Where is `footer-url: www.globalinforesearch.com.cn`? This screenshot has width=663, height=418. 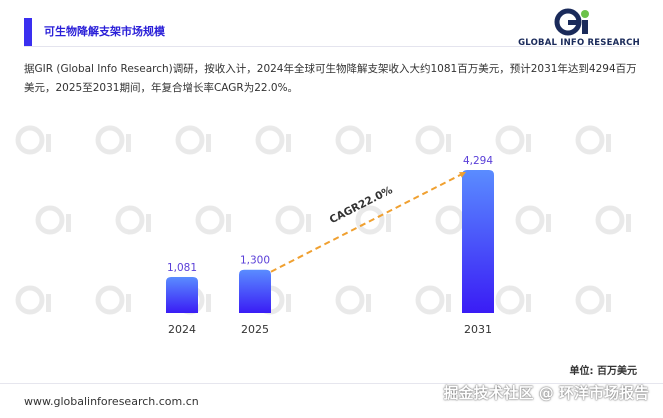 footer-url: www.globalinforesearch.com.cn is located at coordinates (111, 401).